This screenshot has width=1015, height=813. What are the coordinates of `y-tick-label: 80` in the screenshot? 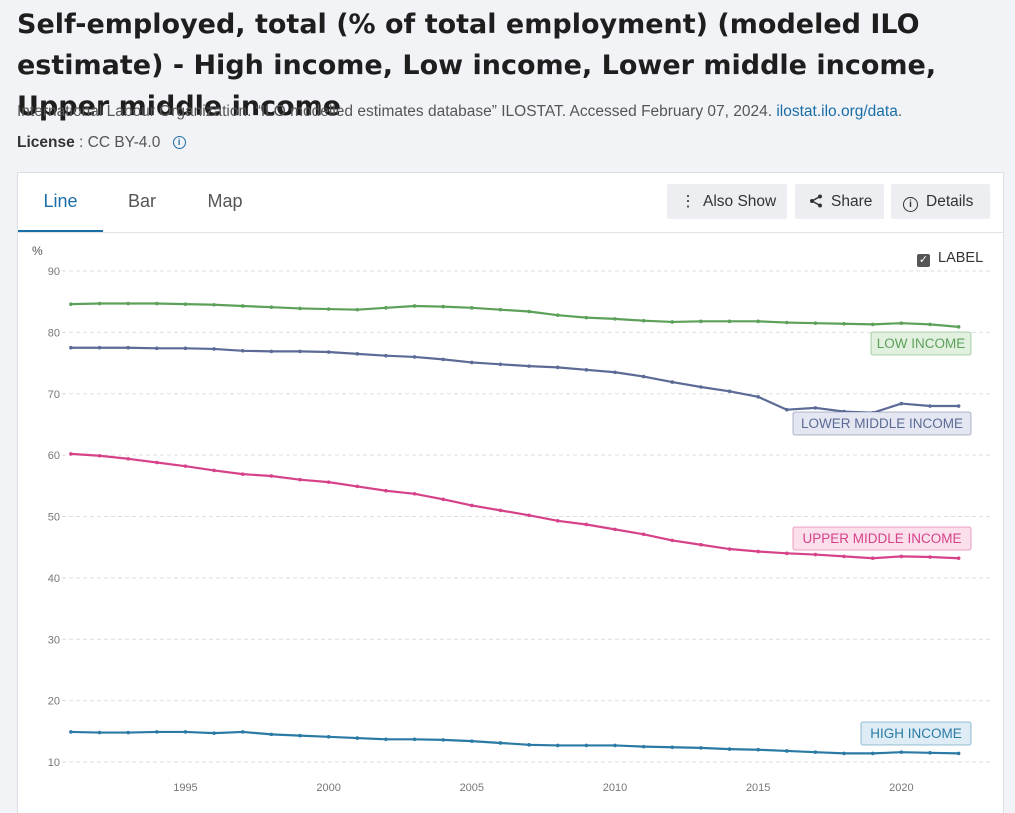 It's located at (54, 333).